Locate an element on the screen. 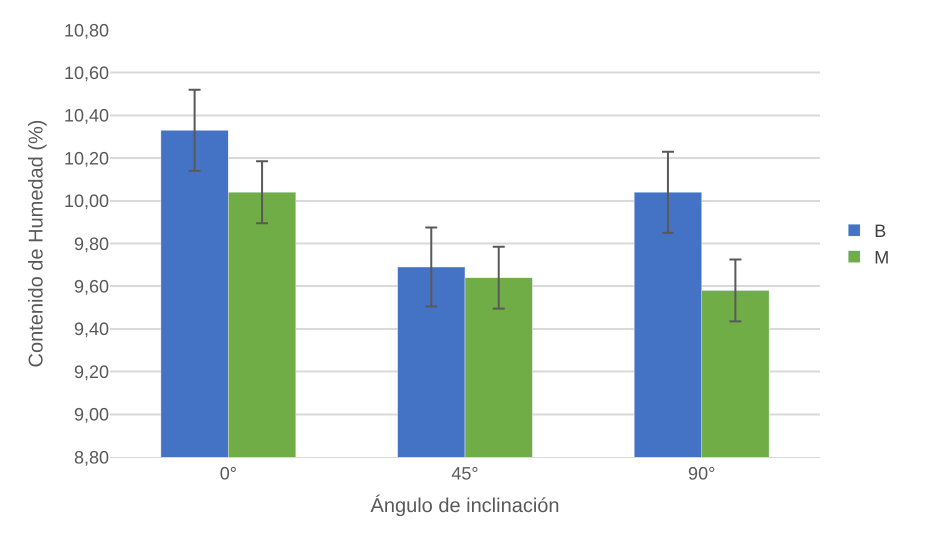 This screenshot has height=542, width=930. y-tick-label: 9,60 is located at coordinates (91, 286).